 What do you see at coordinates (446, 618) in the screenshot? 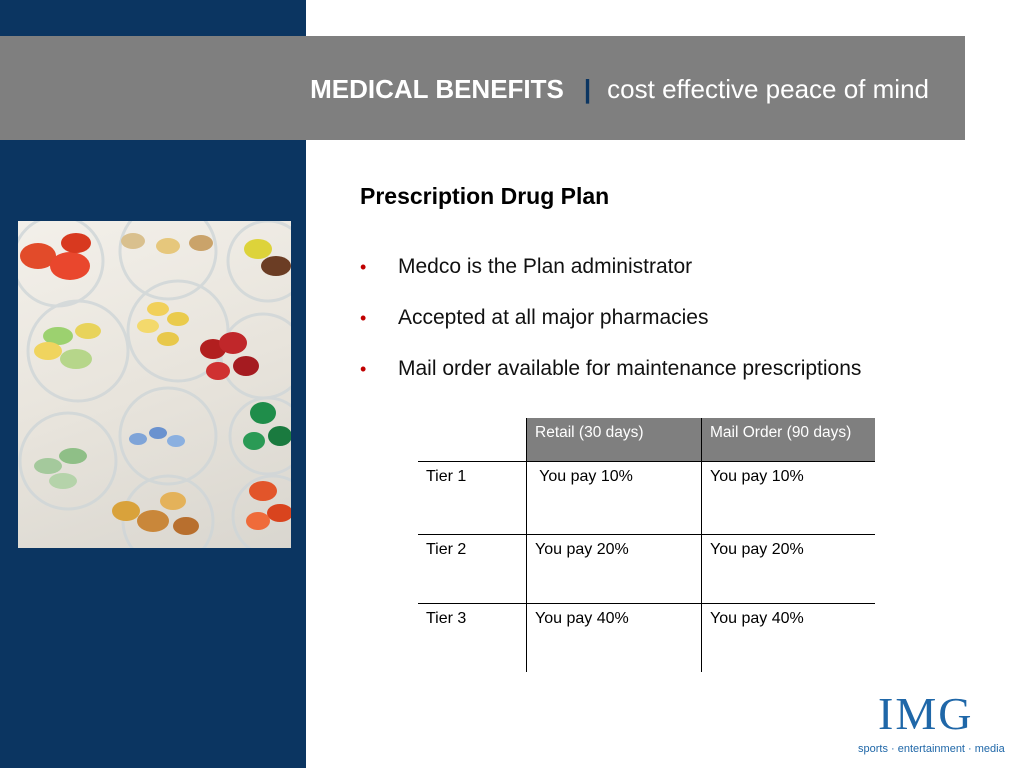
I see `tier-cell: Tier 3` at bounding box center [446, 618].